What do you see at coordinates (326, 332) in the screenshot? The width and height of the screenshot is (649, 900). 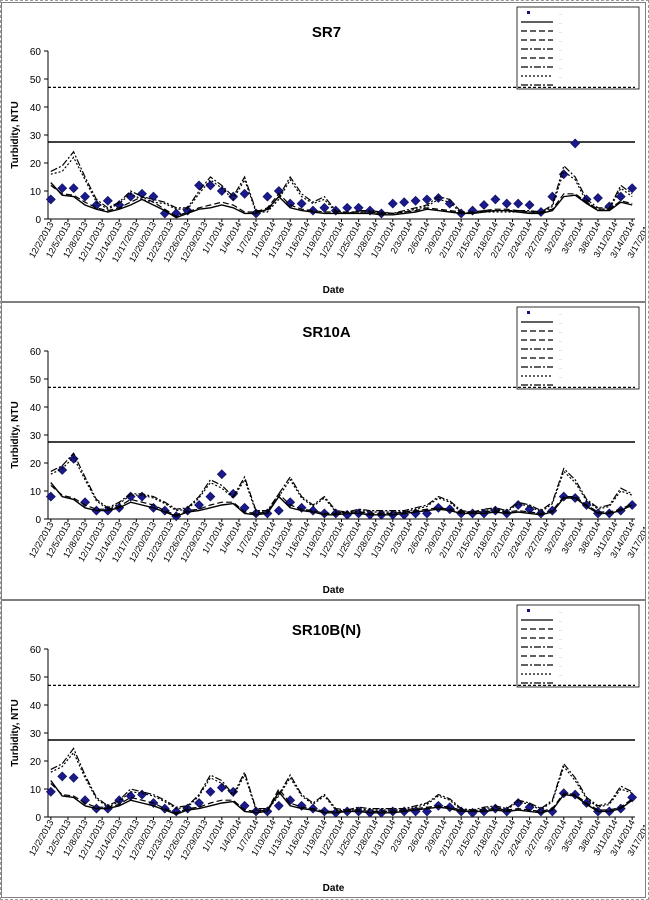 I see `chart-title: SR10A` at bounding box center [326, 332].